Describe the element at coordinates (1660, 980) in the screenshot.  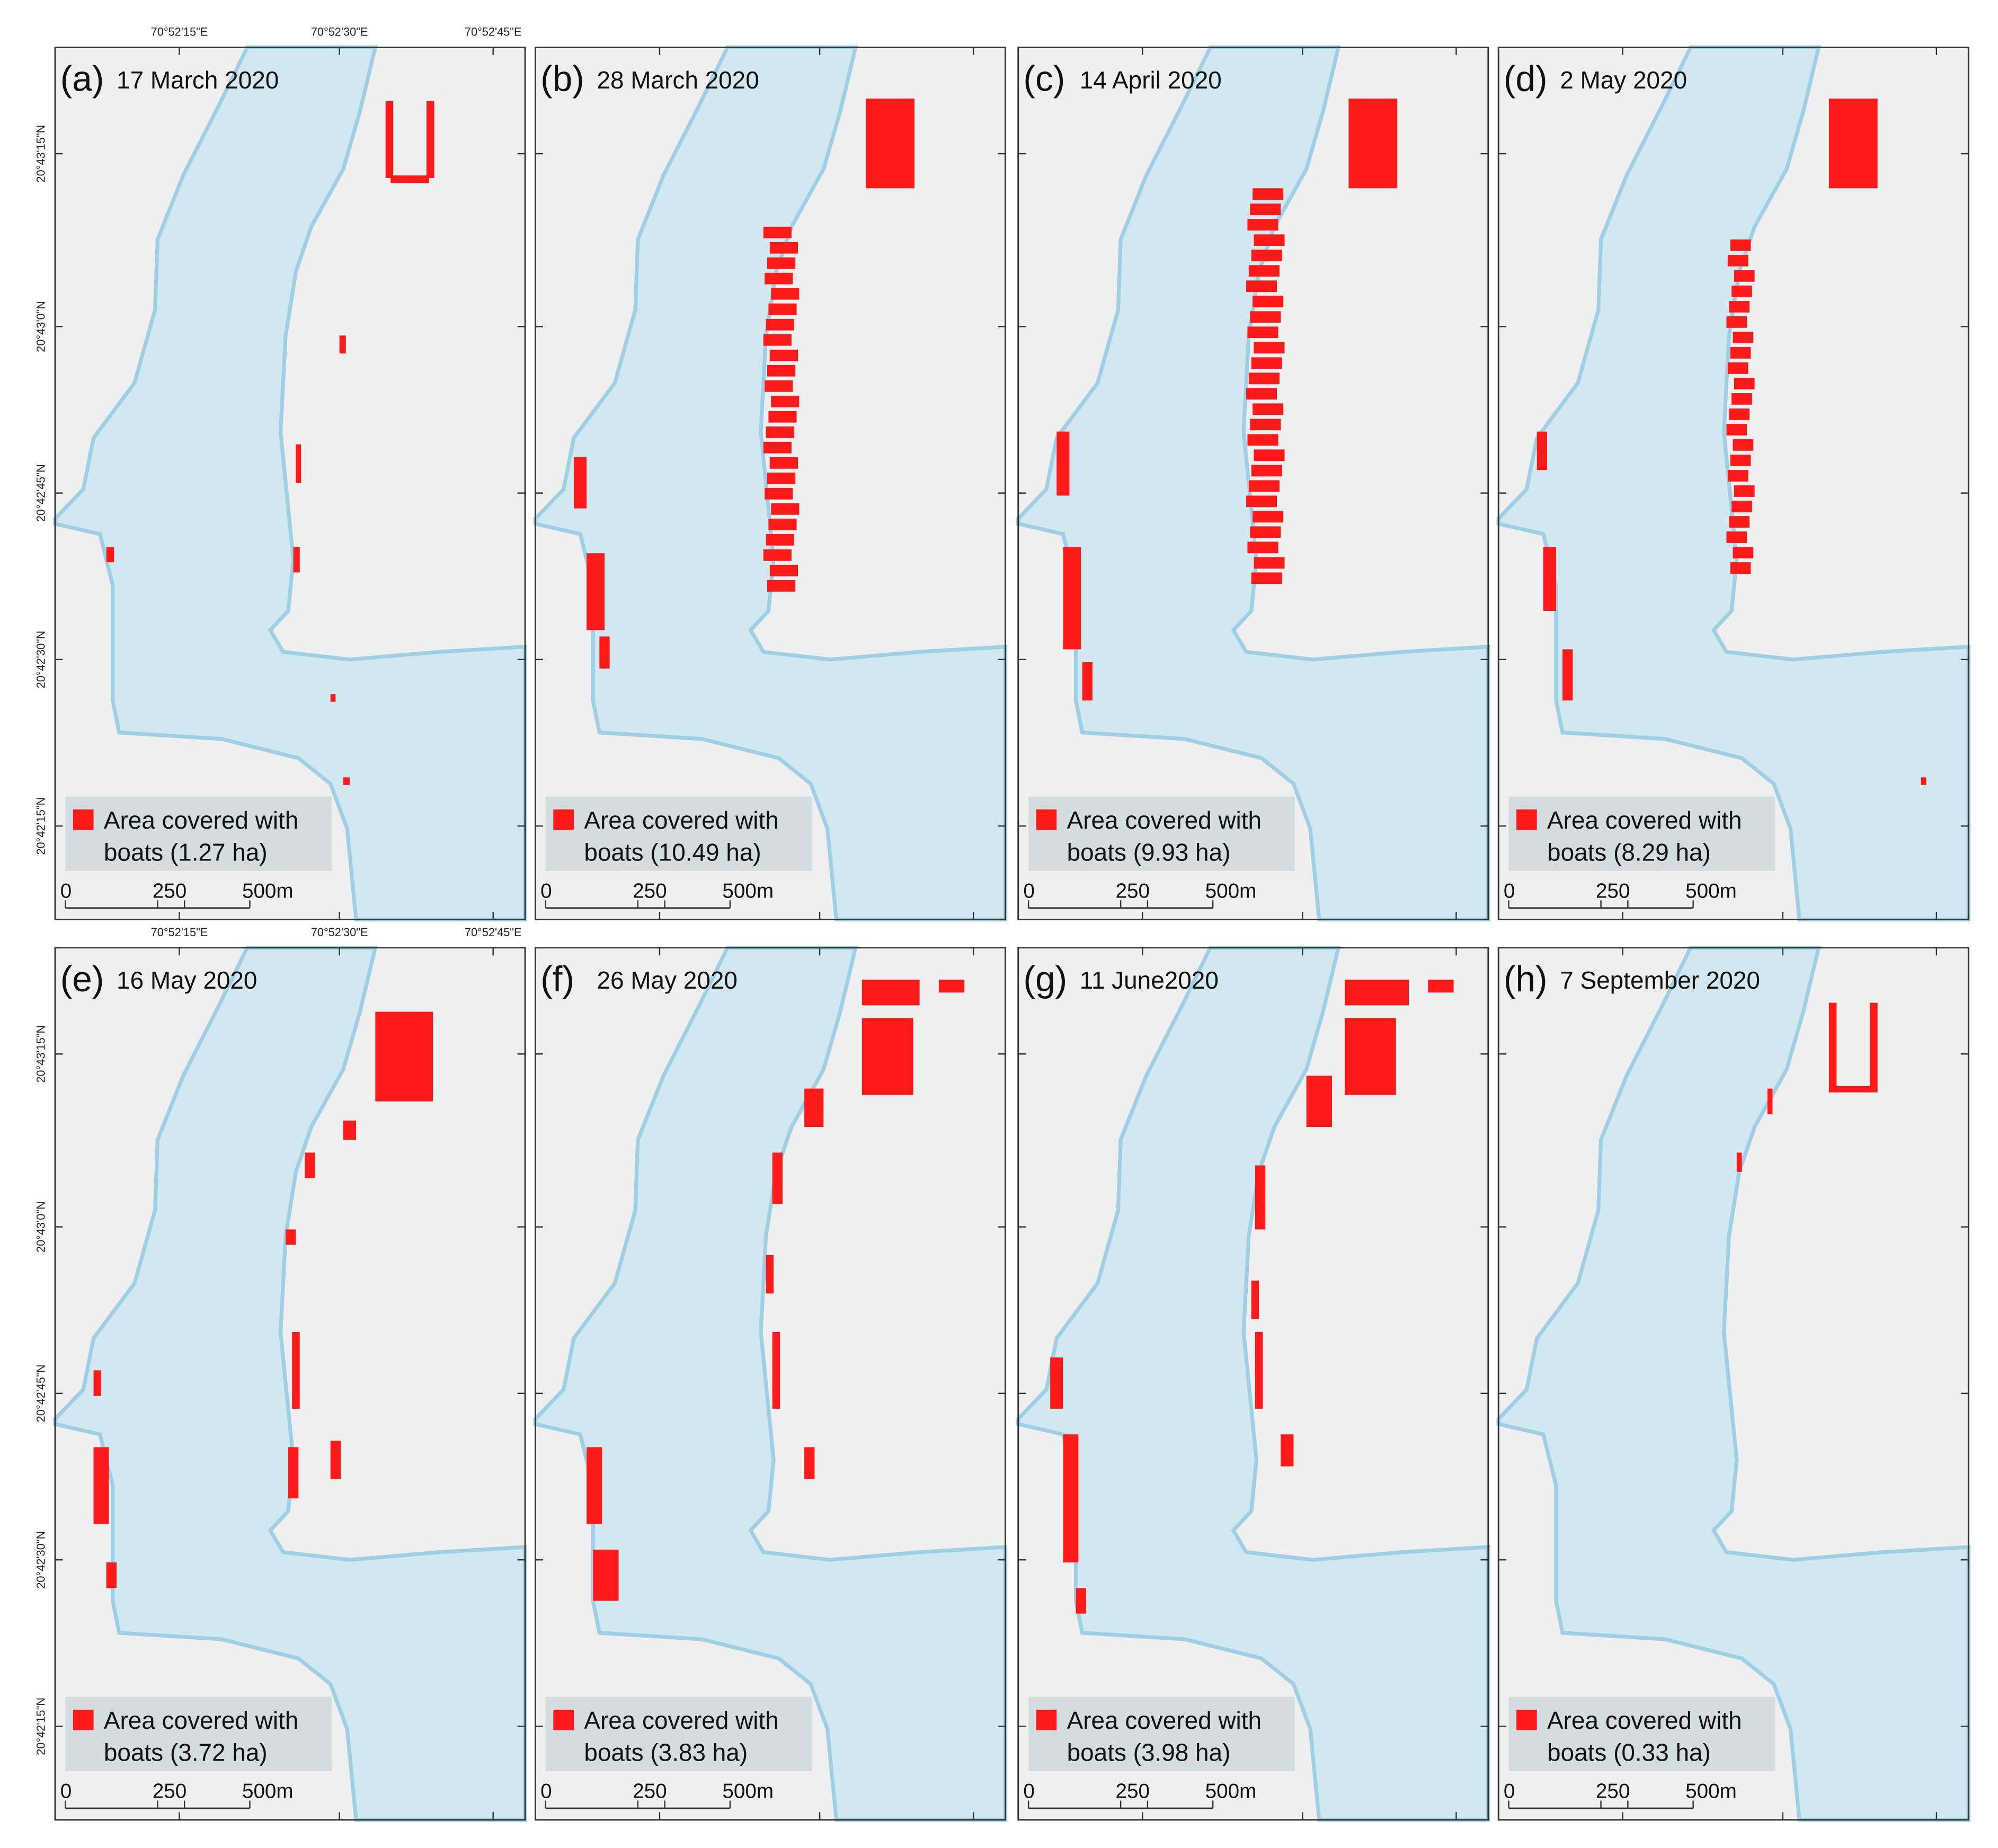
I see `panel-date: 7 September 2020` at that location.